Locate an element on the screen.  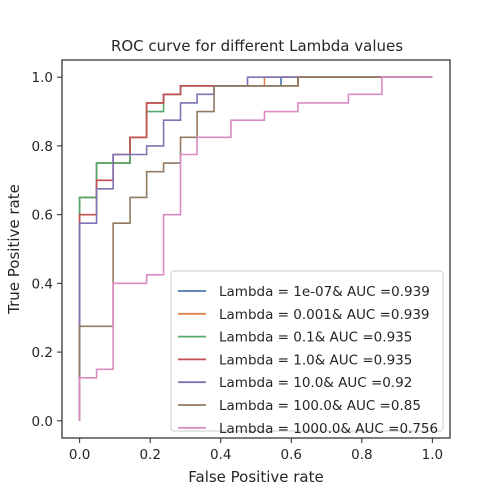
legend-label: Lambda = 1.0& AUC =0.935 is located at coordinates (315, 360).